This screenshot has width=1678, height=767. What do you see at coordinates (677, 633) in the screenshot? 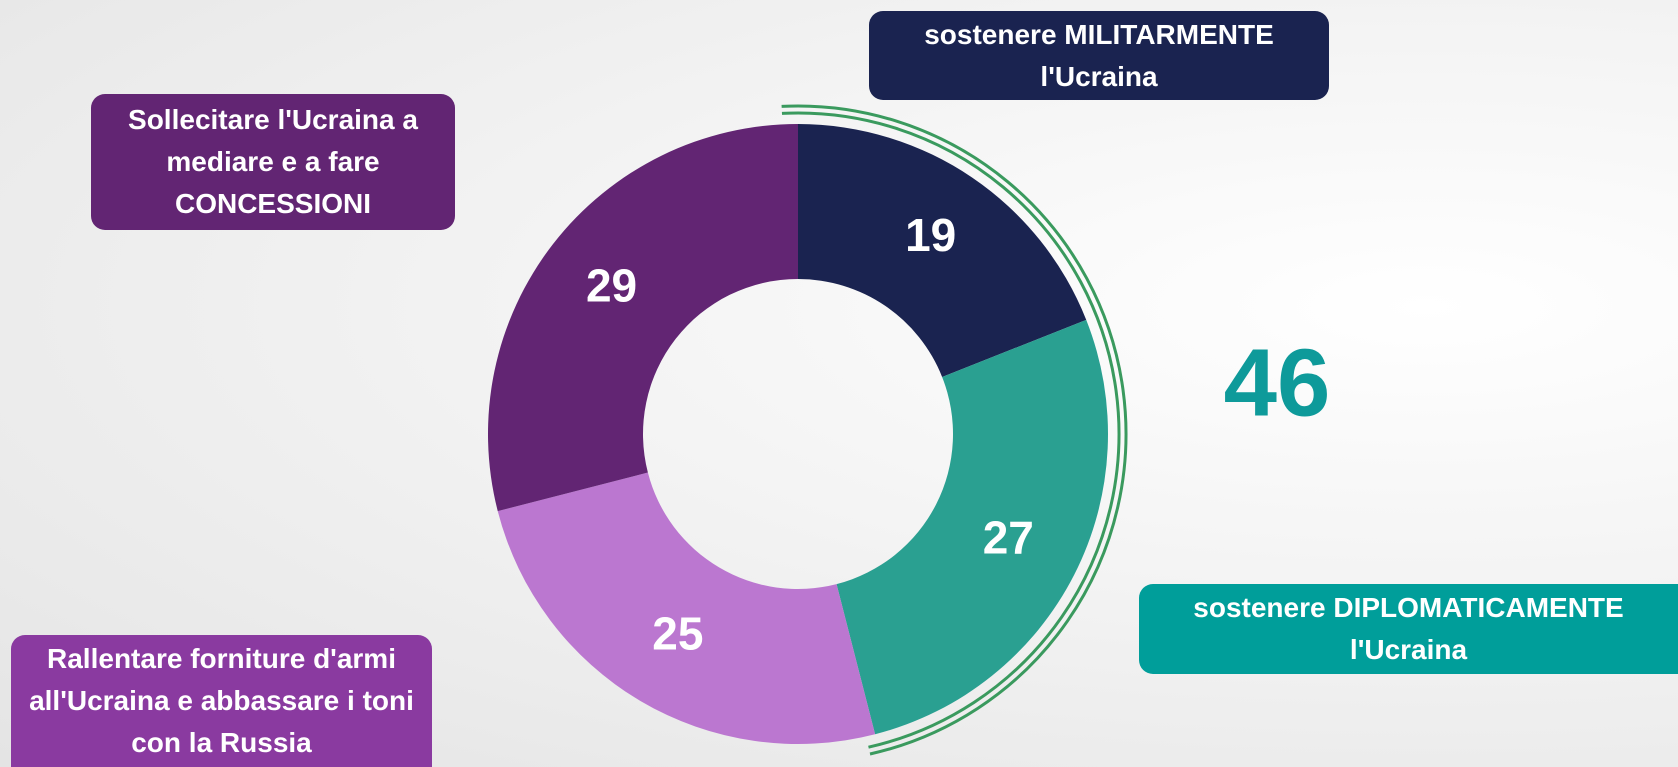
I see `value-label: 25` at bounding box center [677, 633].